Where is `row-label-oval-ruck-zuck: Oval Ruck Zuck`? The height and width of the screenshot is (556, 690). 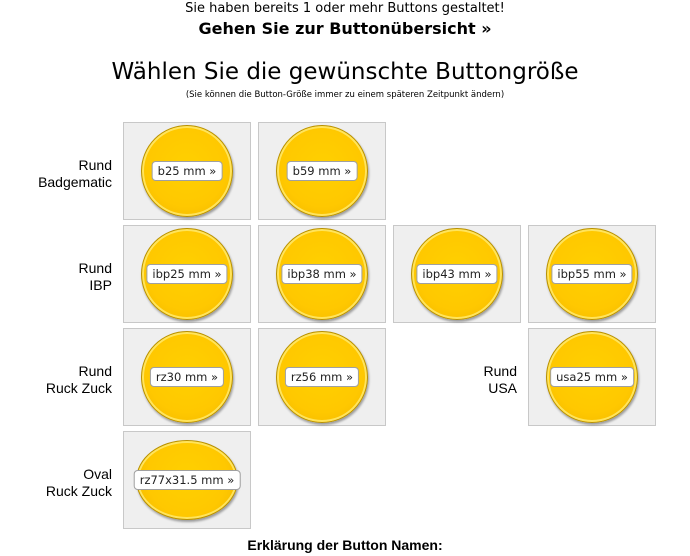 row-label-oval-ruck-zuck: Oval Ruck Zuck is located at coordinates (56, 483).